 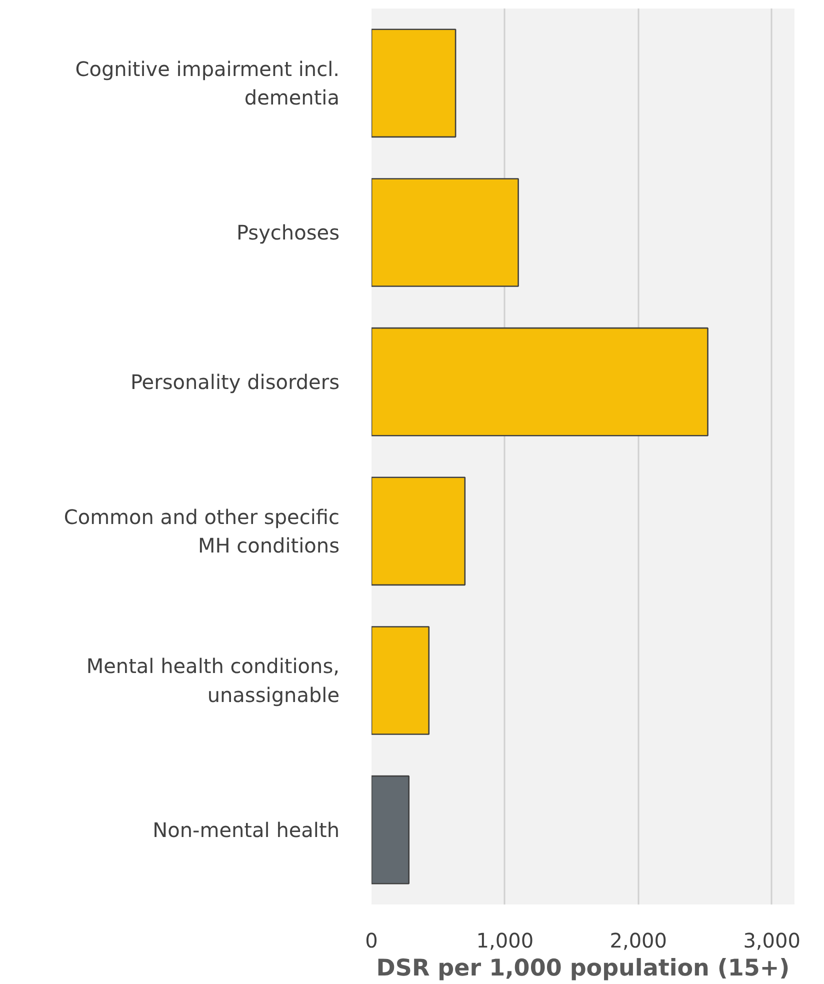 I want to click on x-tick-label: 0, so click(x=371, y=940).